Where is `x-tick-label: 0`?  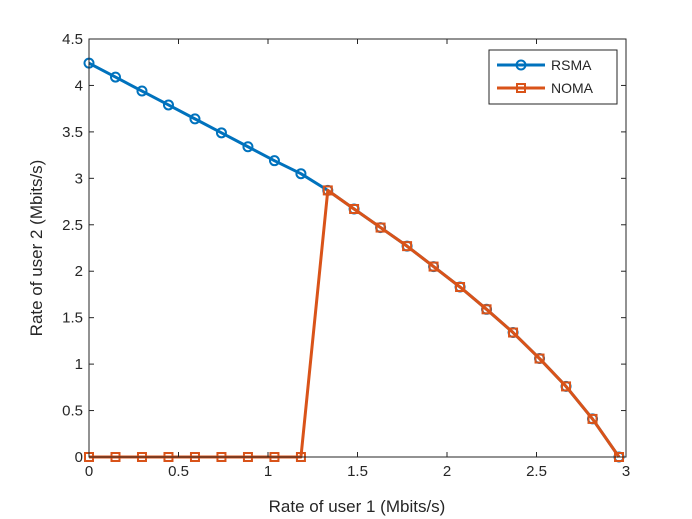 x-tick-label: 0 is located at coordinates (89, 471).